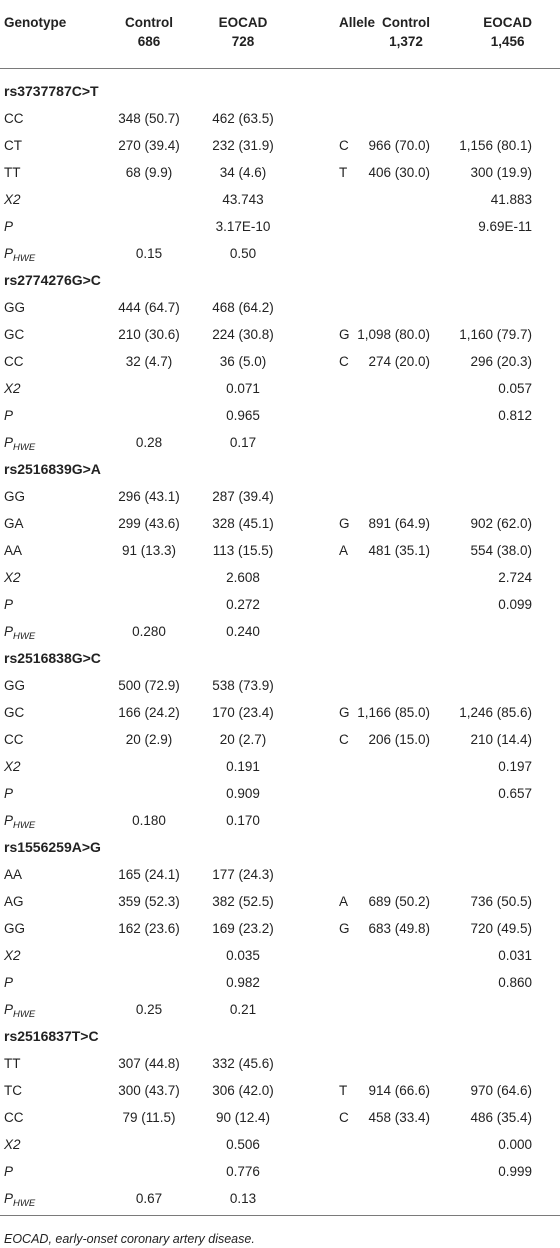  What do you see at coordinates (243, 226) in the screenshot?
I see `p-value-genotype: 3.17E-10` at bounding box center [243, 226].